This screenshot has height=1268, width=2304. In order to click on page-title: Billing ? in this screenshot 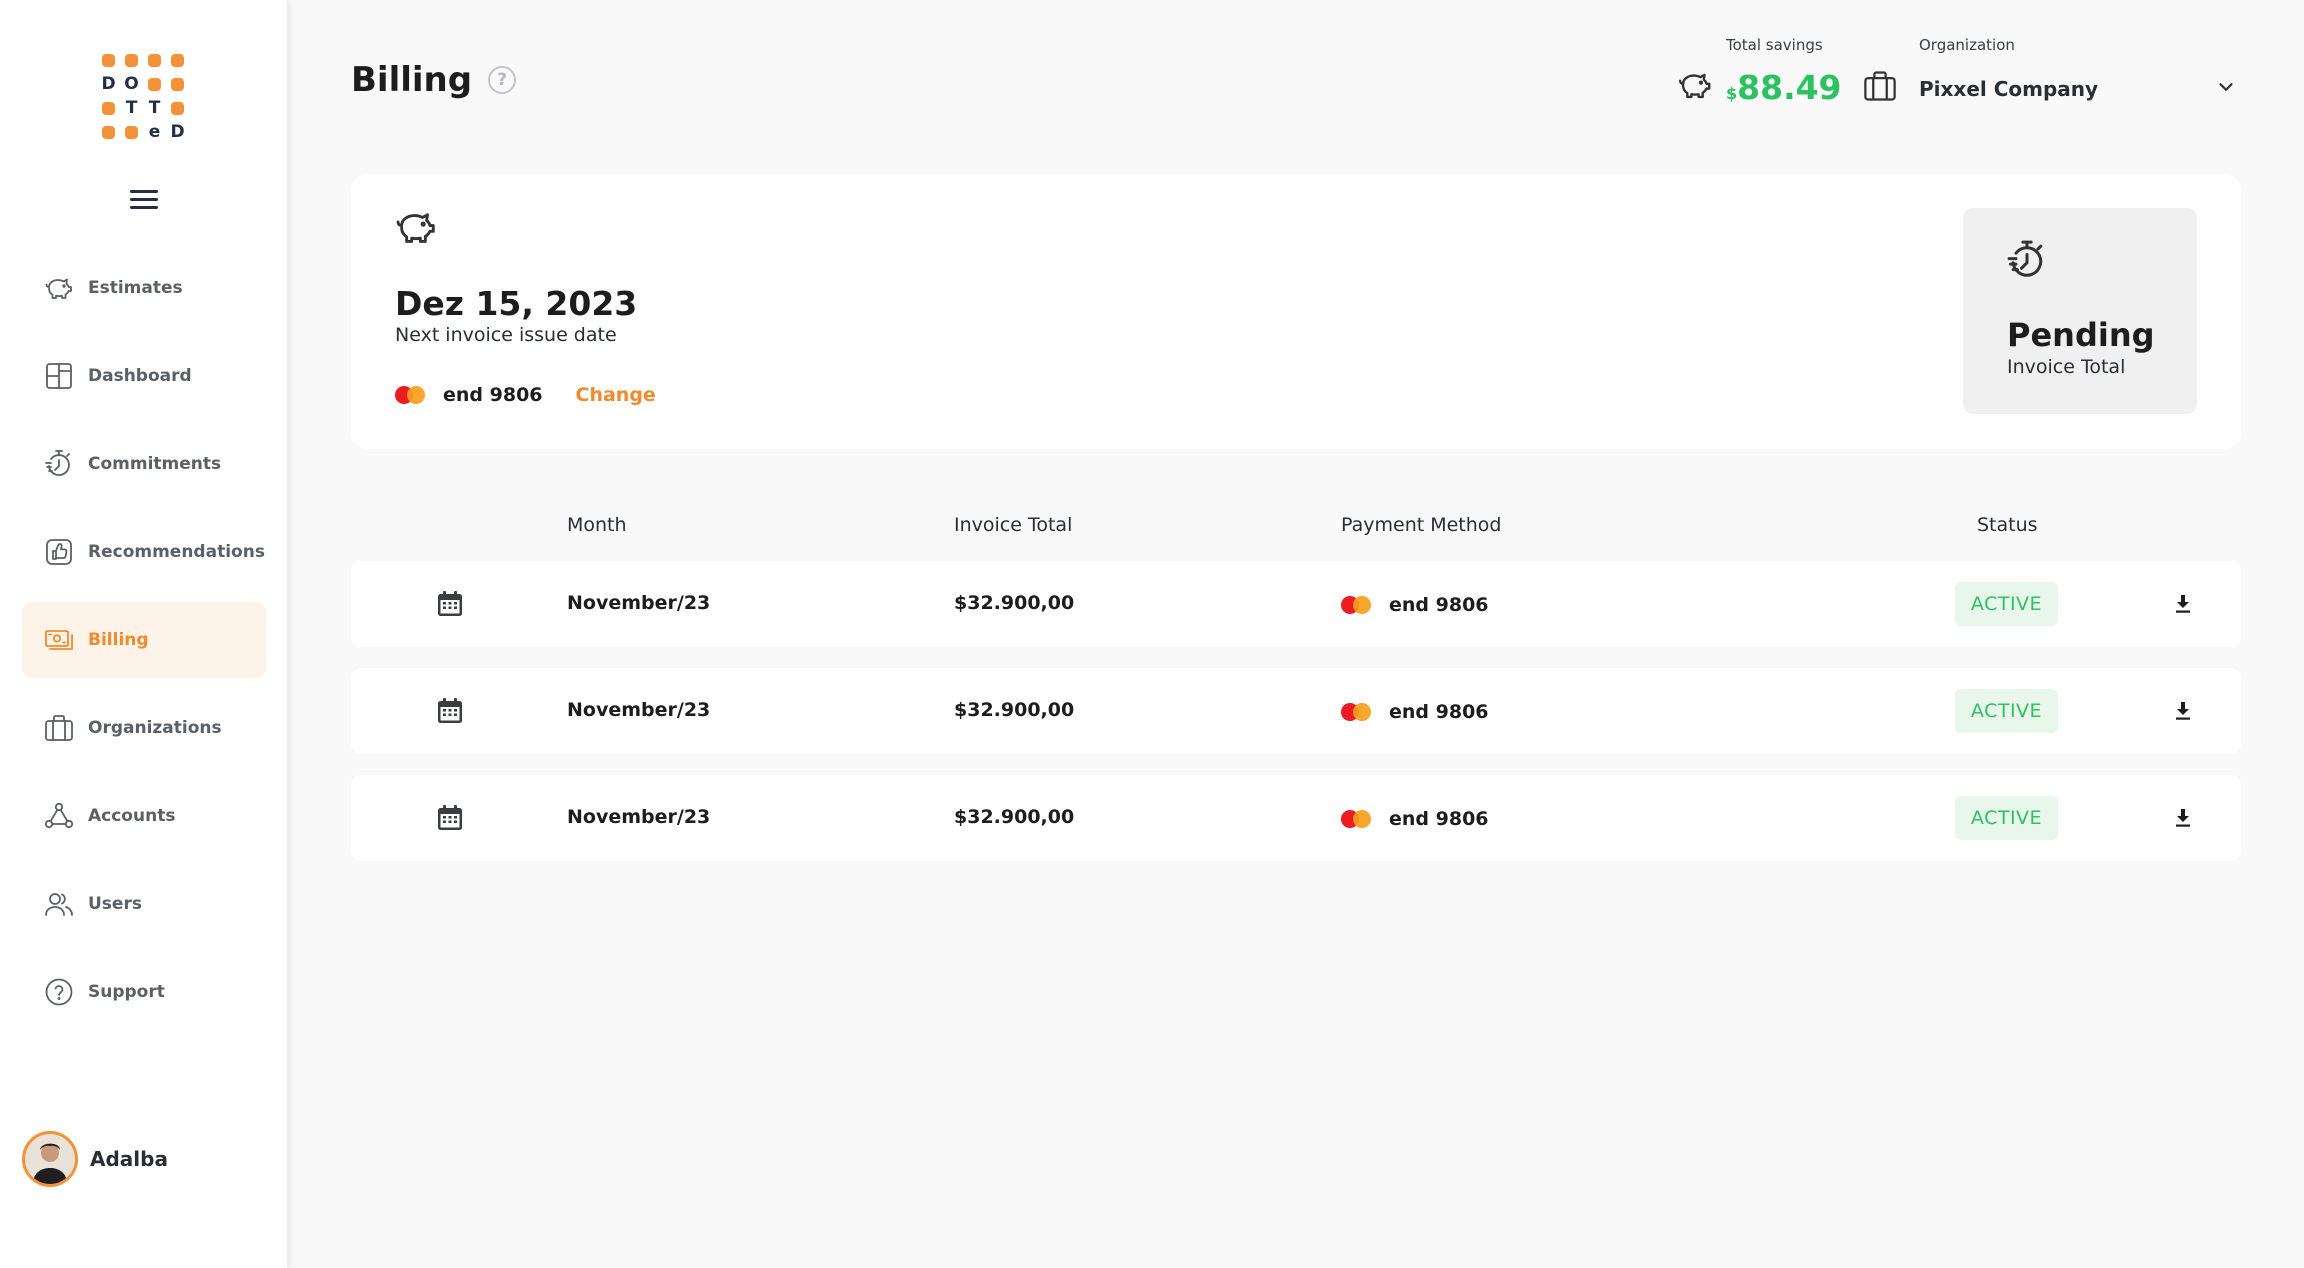, I will do `click(434, 80)`.